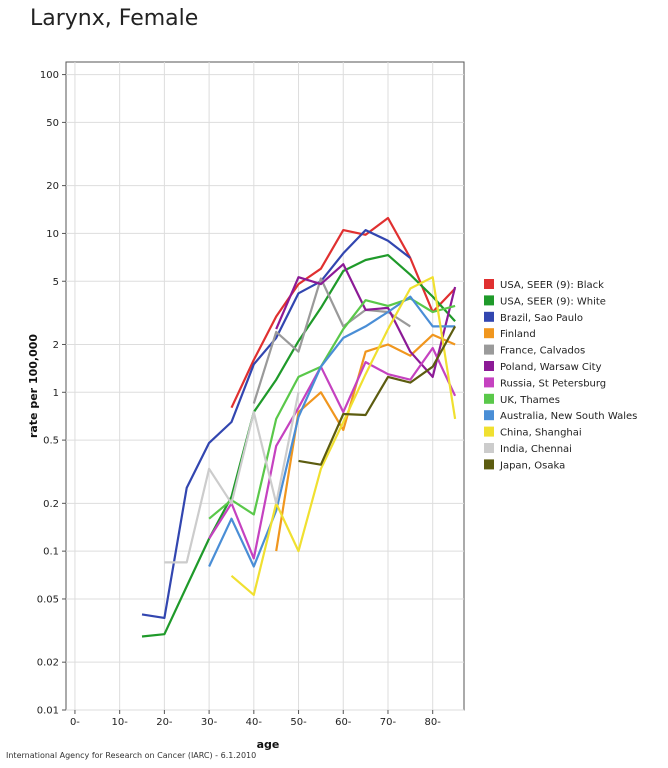 The height and width of the screenshot is (768, 668). Describe the element at coordinates (541, 433) in the screenshot. I see `legend-label: China, Shanghai` at that location.